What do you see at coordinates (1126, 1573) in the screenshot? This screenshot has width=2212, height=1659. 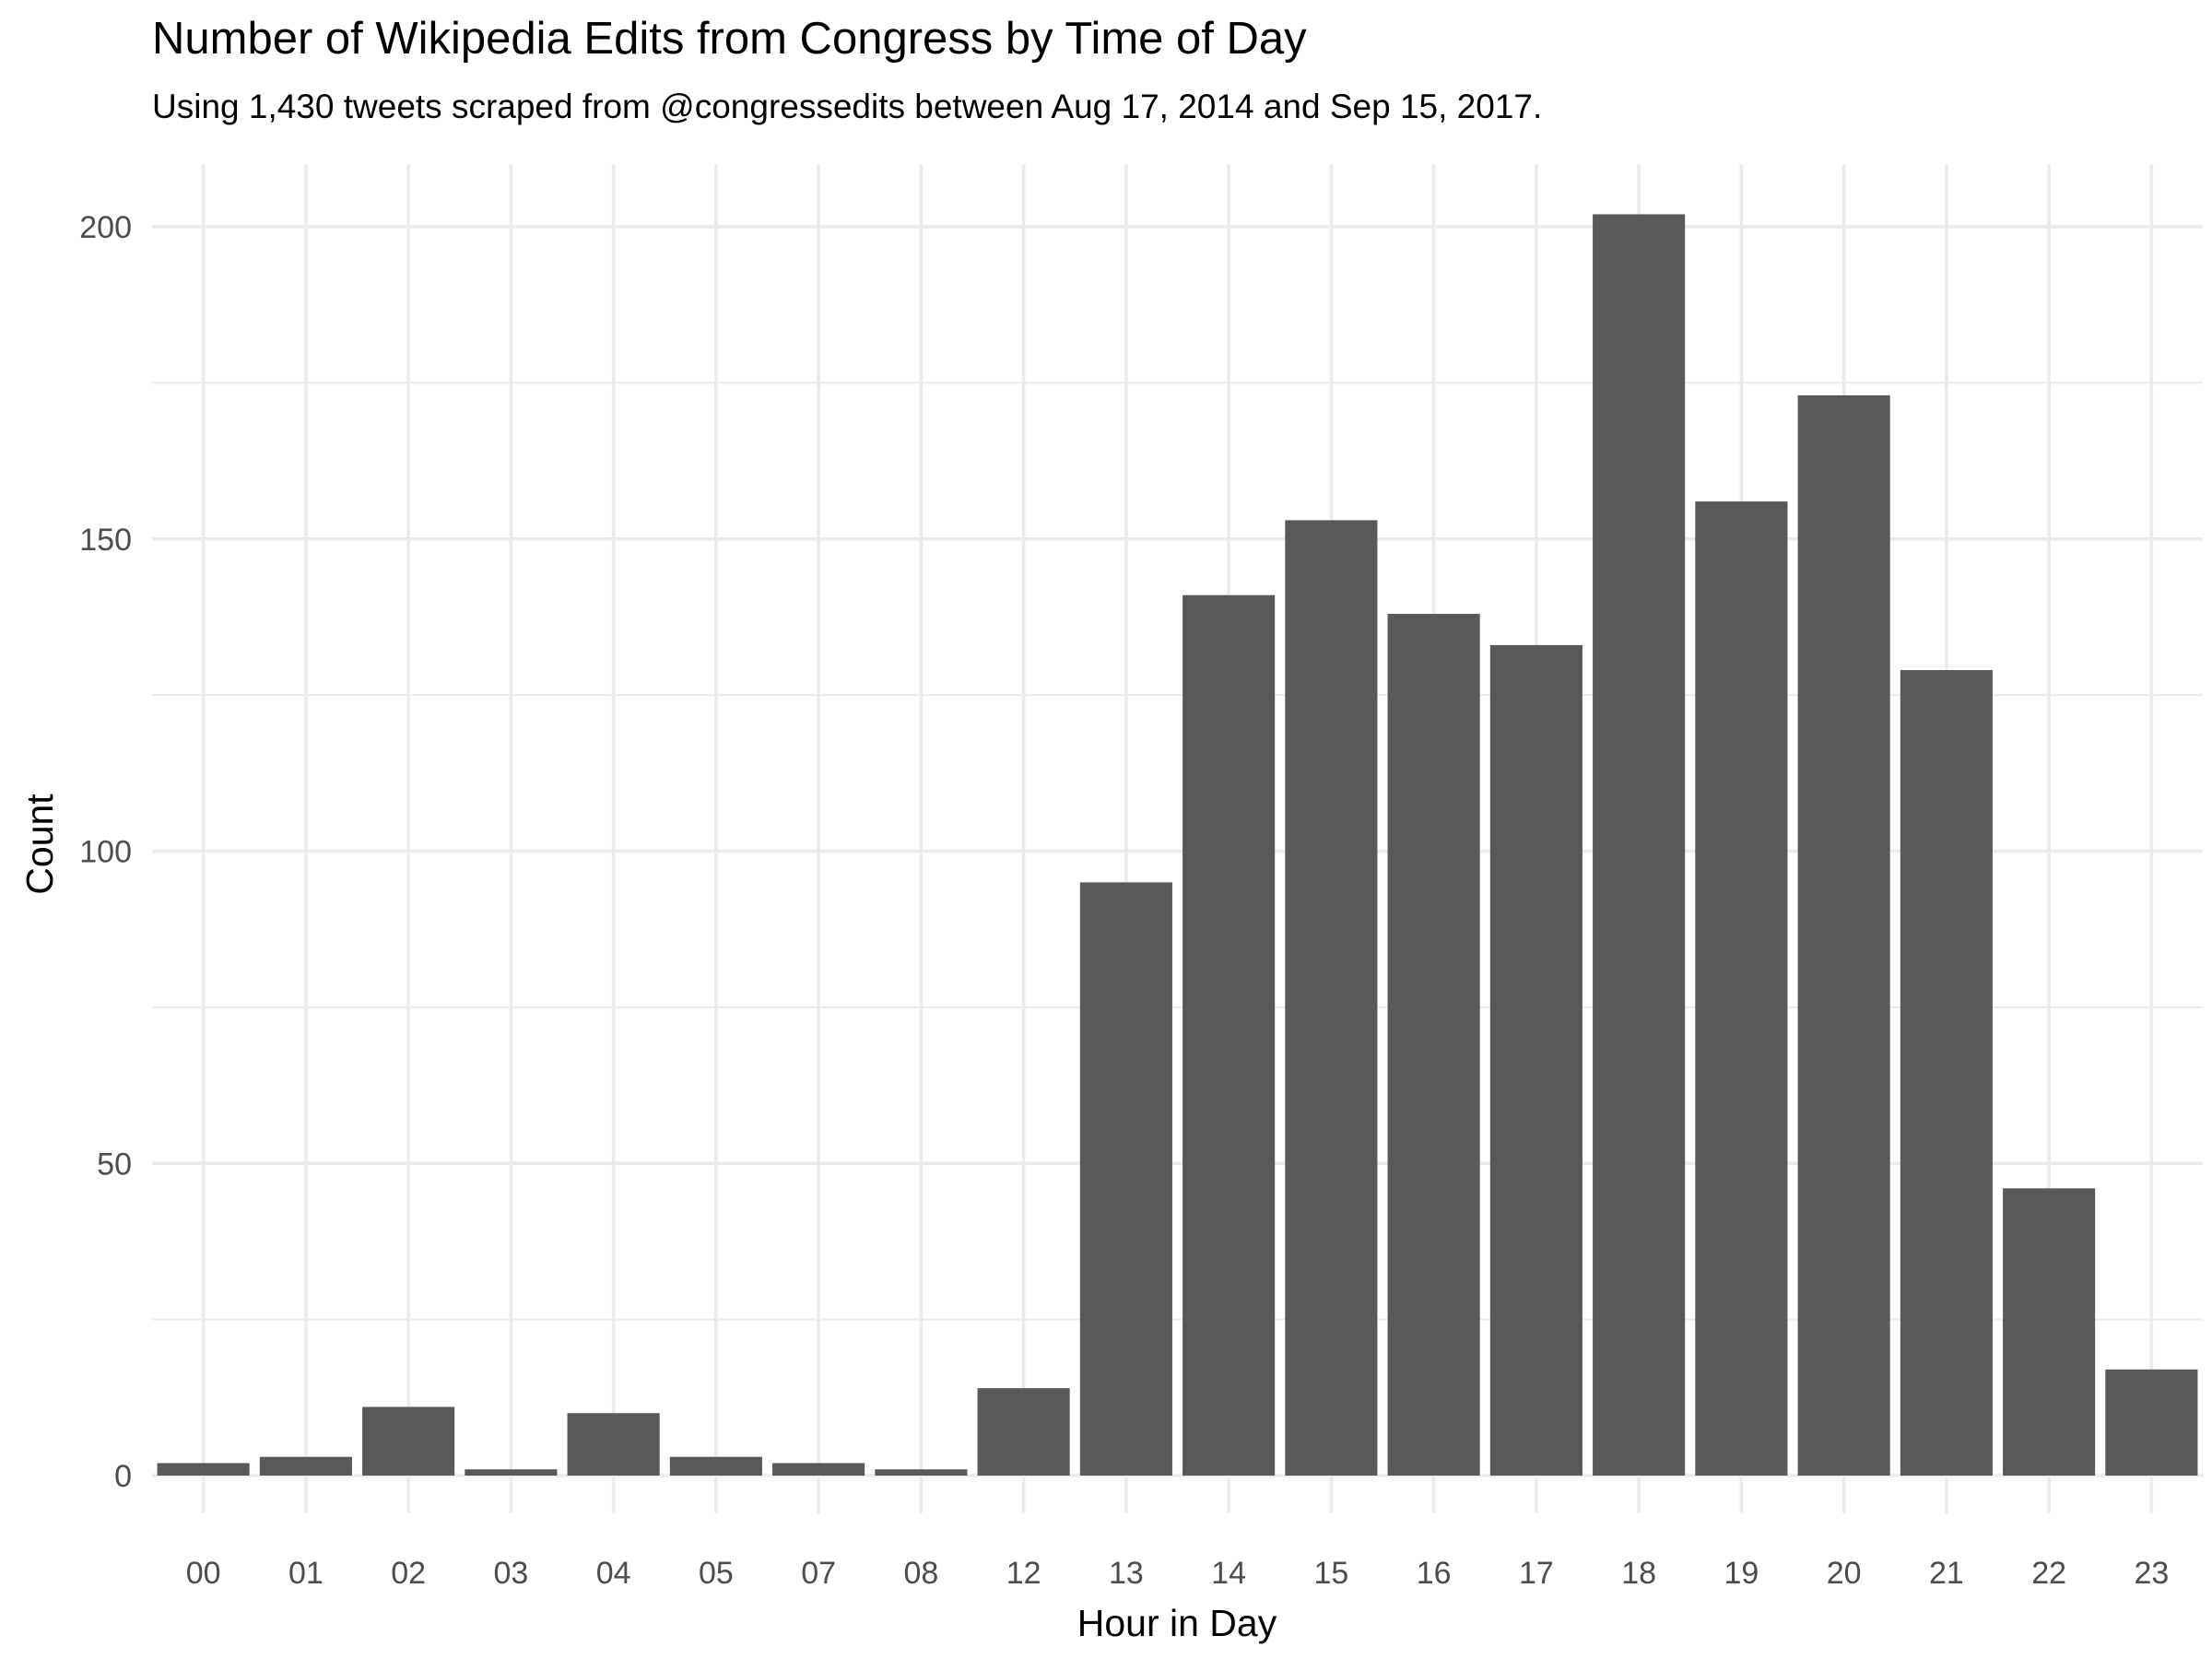 I see `x-tick-label: 13` at bounding box center [1126, 1573].